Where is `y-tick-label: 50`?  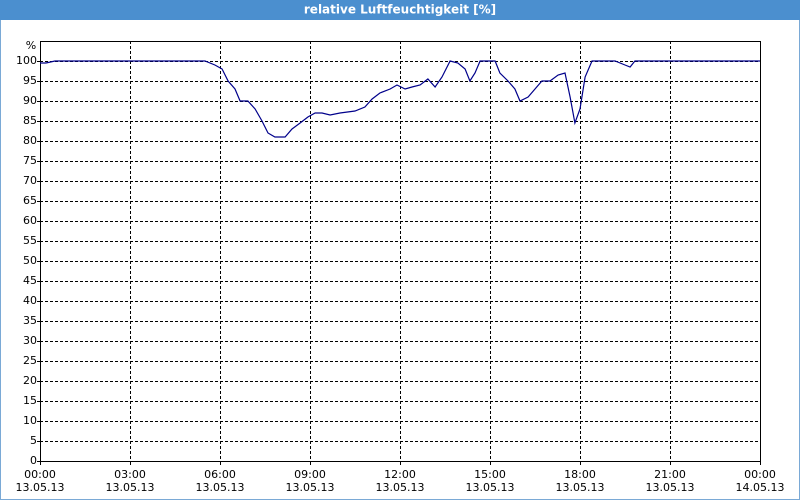 y-tick-label: 50 is located at coordinates (30, 260).